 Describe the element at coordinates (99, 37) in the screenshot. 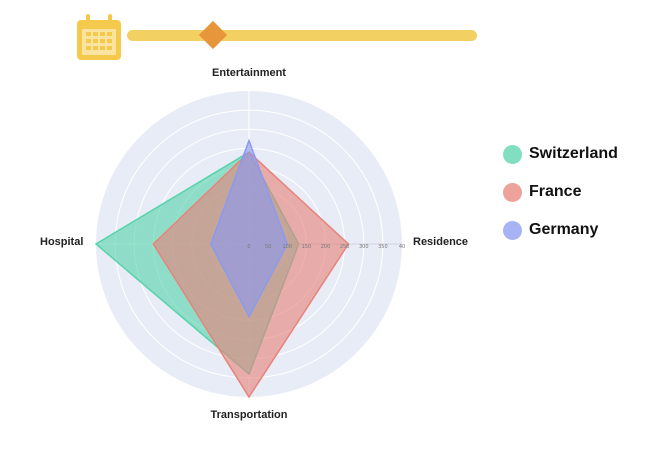

I see `calendar-icon` at that location.